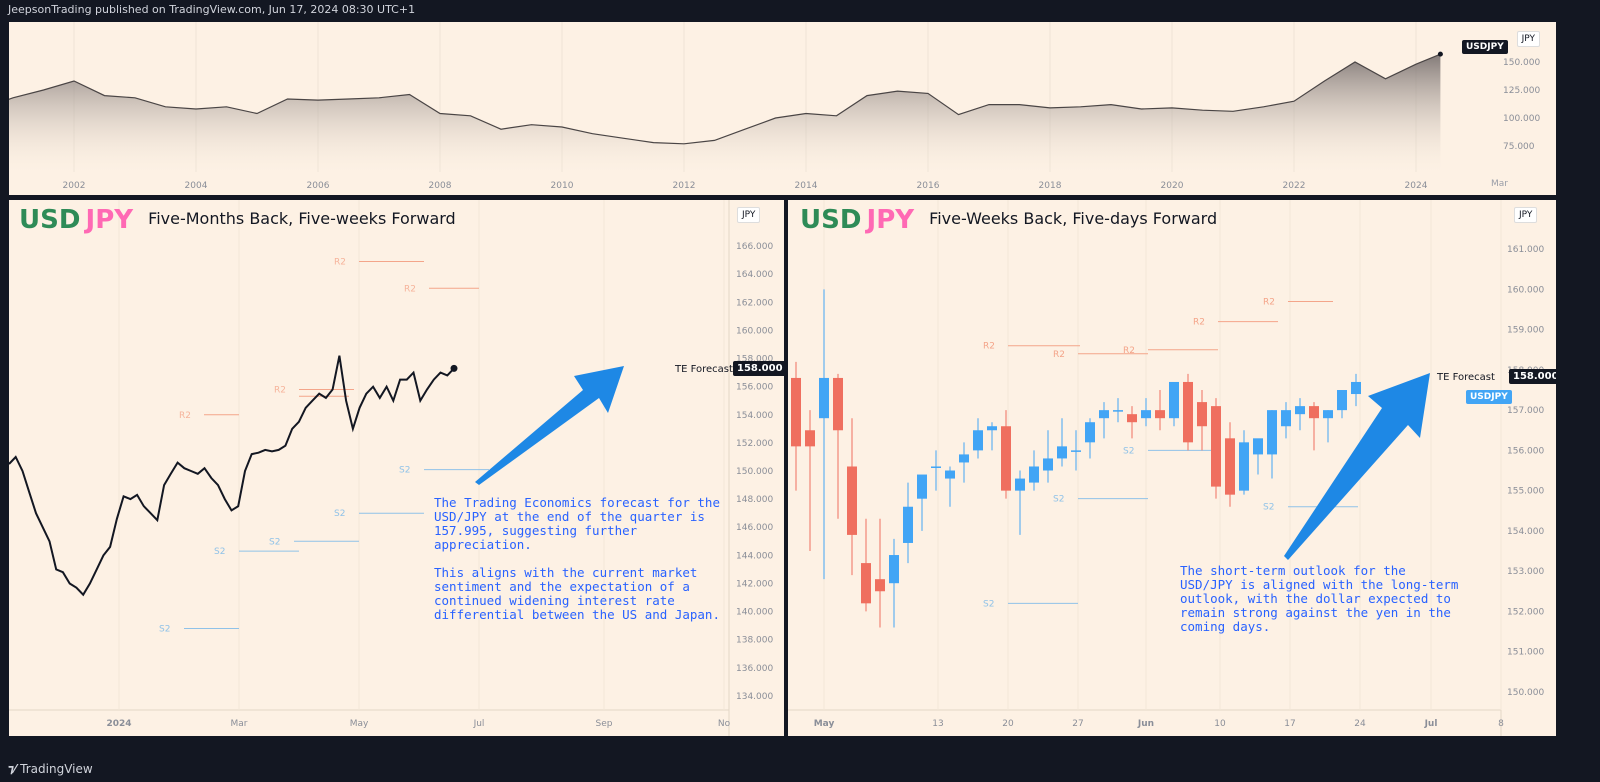 This screenshot has width=1600, height=782. I want to click on tradingview-logo-icon: ⁊⁄, so click(12, 769).